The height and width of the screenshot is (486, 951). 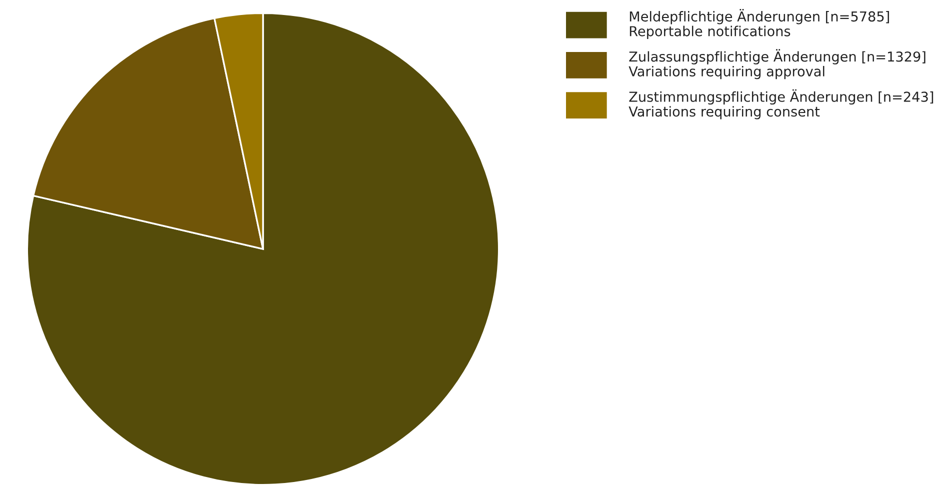 I want to click on legend-label: Meldepflichtige Änderungen [n=5785] Reportable notifications, so click(x=759, y=24).